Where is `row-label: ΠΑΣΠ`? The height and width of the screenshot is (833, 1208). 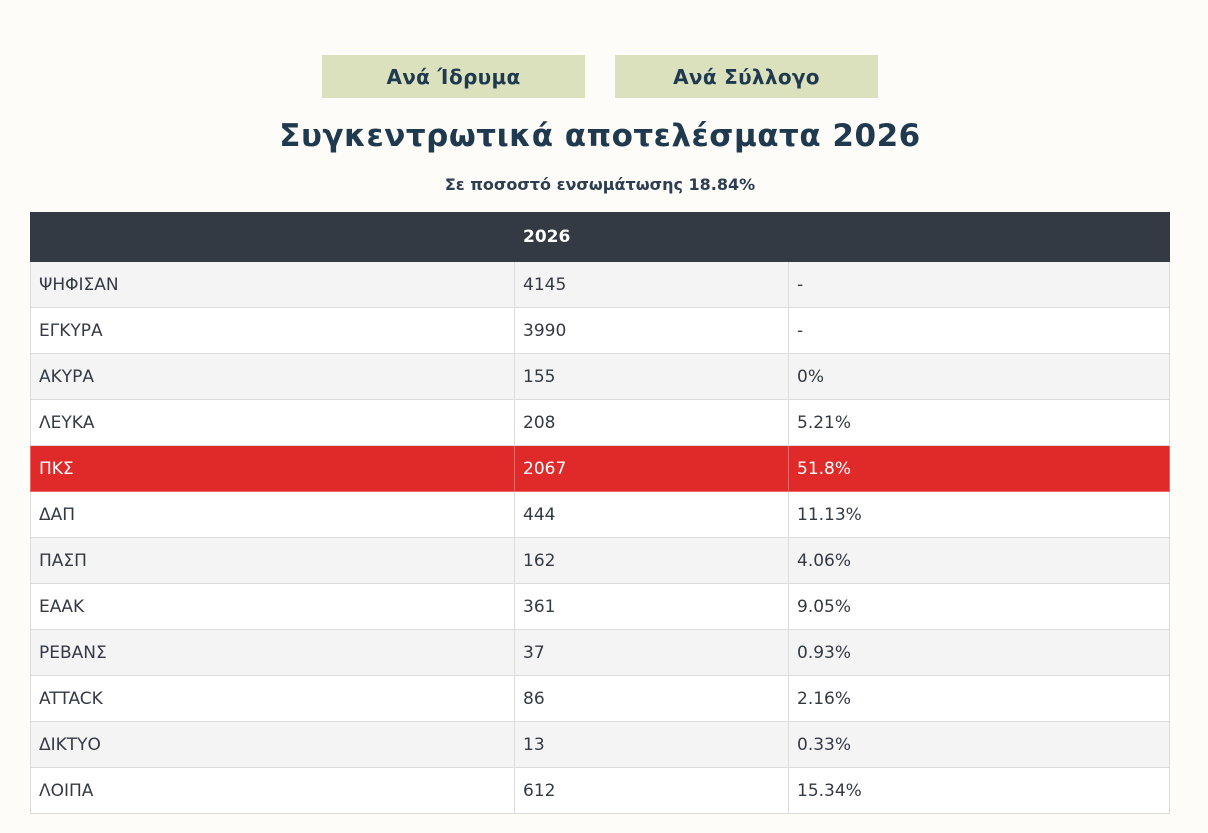
row-label: ΠΑΣΠ is located at coordinates (272, 560).